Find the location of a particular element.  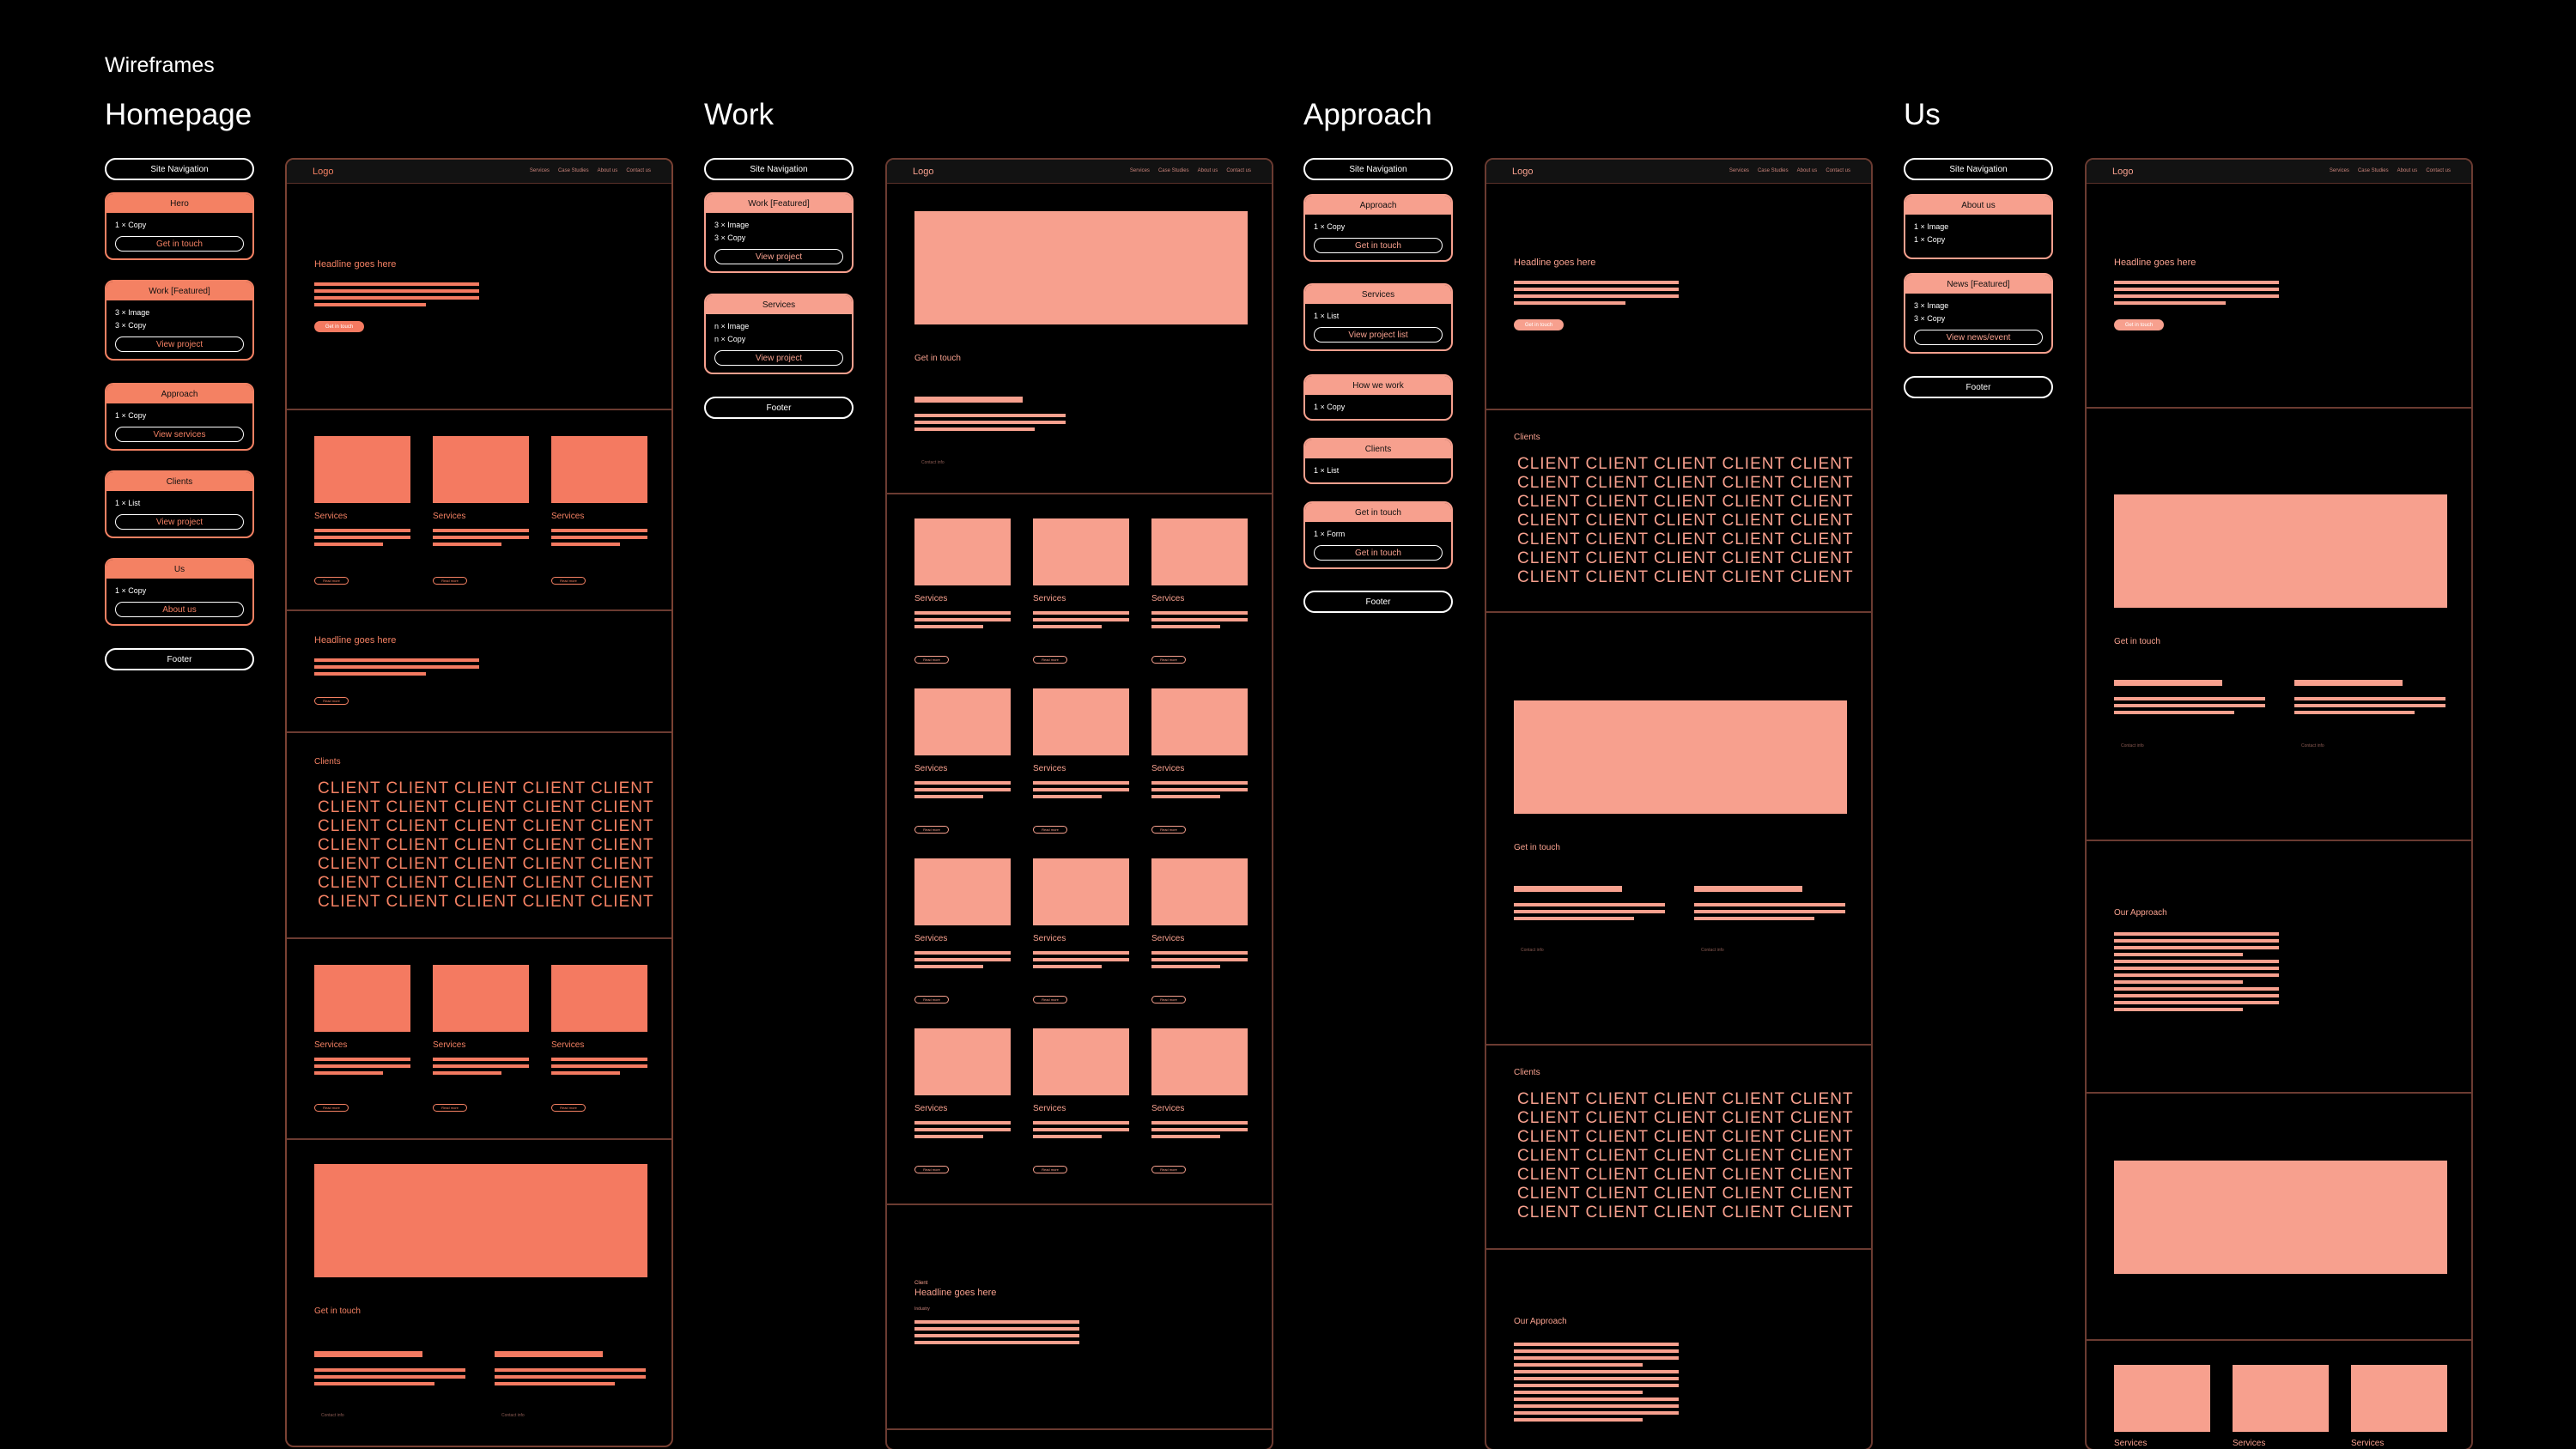

view-news-event-button: View news/event is located at coordinates (1978, 337).